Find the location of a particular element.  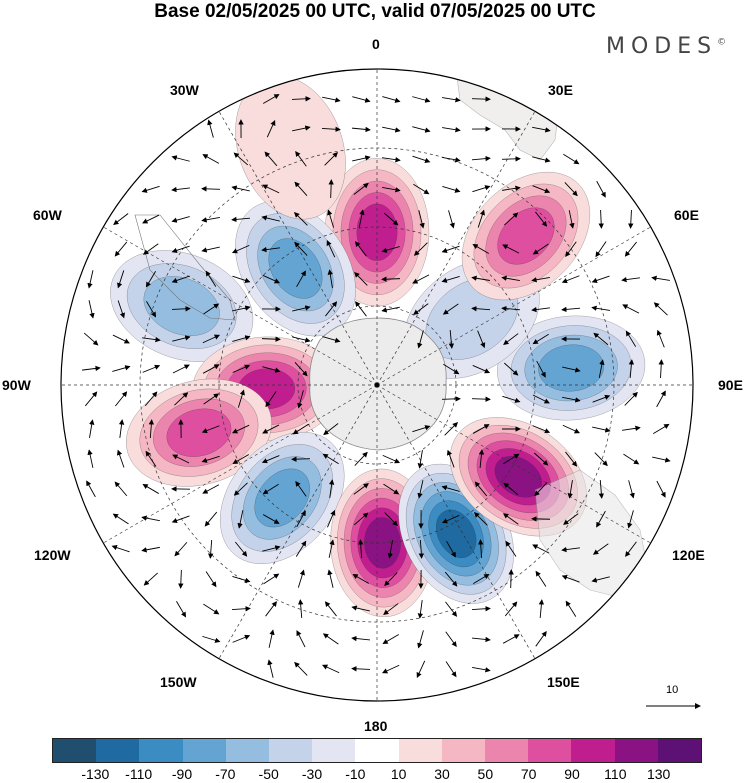

reference-vector-label: 10 is located at coordinates (672, 690).